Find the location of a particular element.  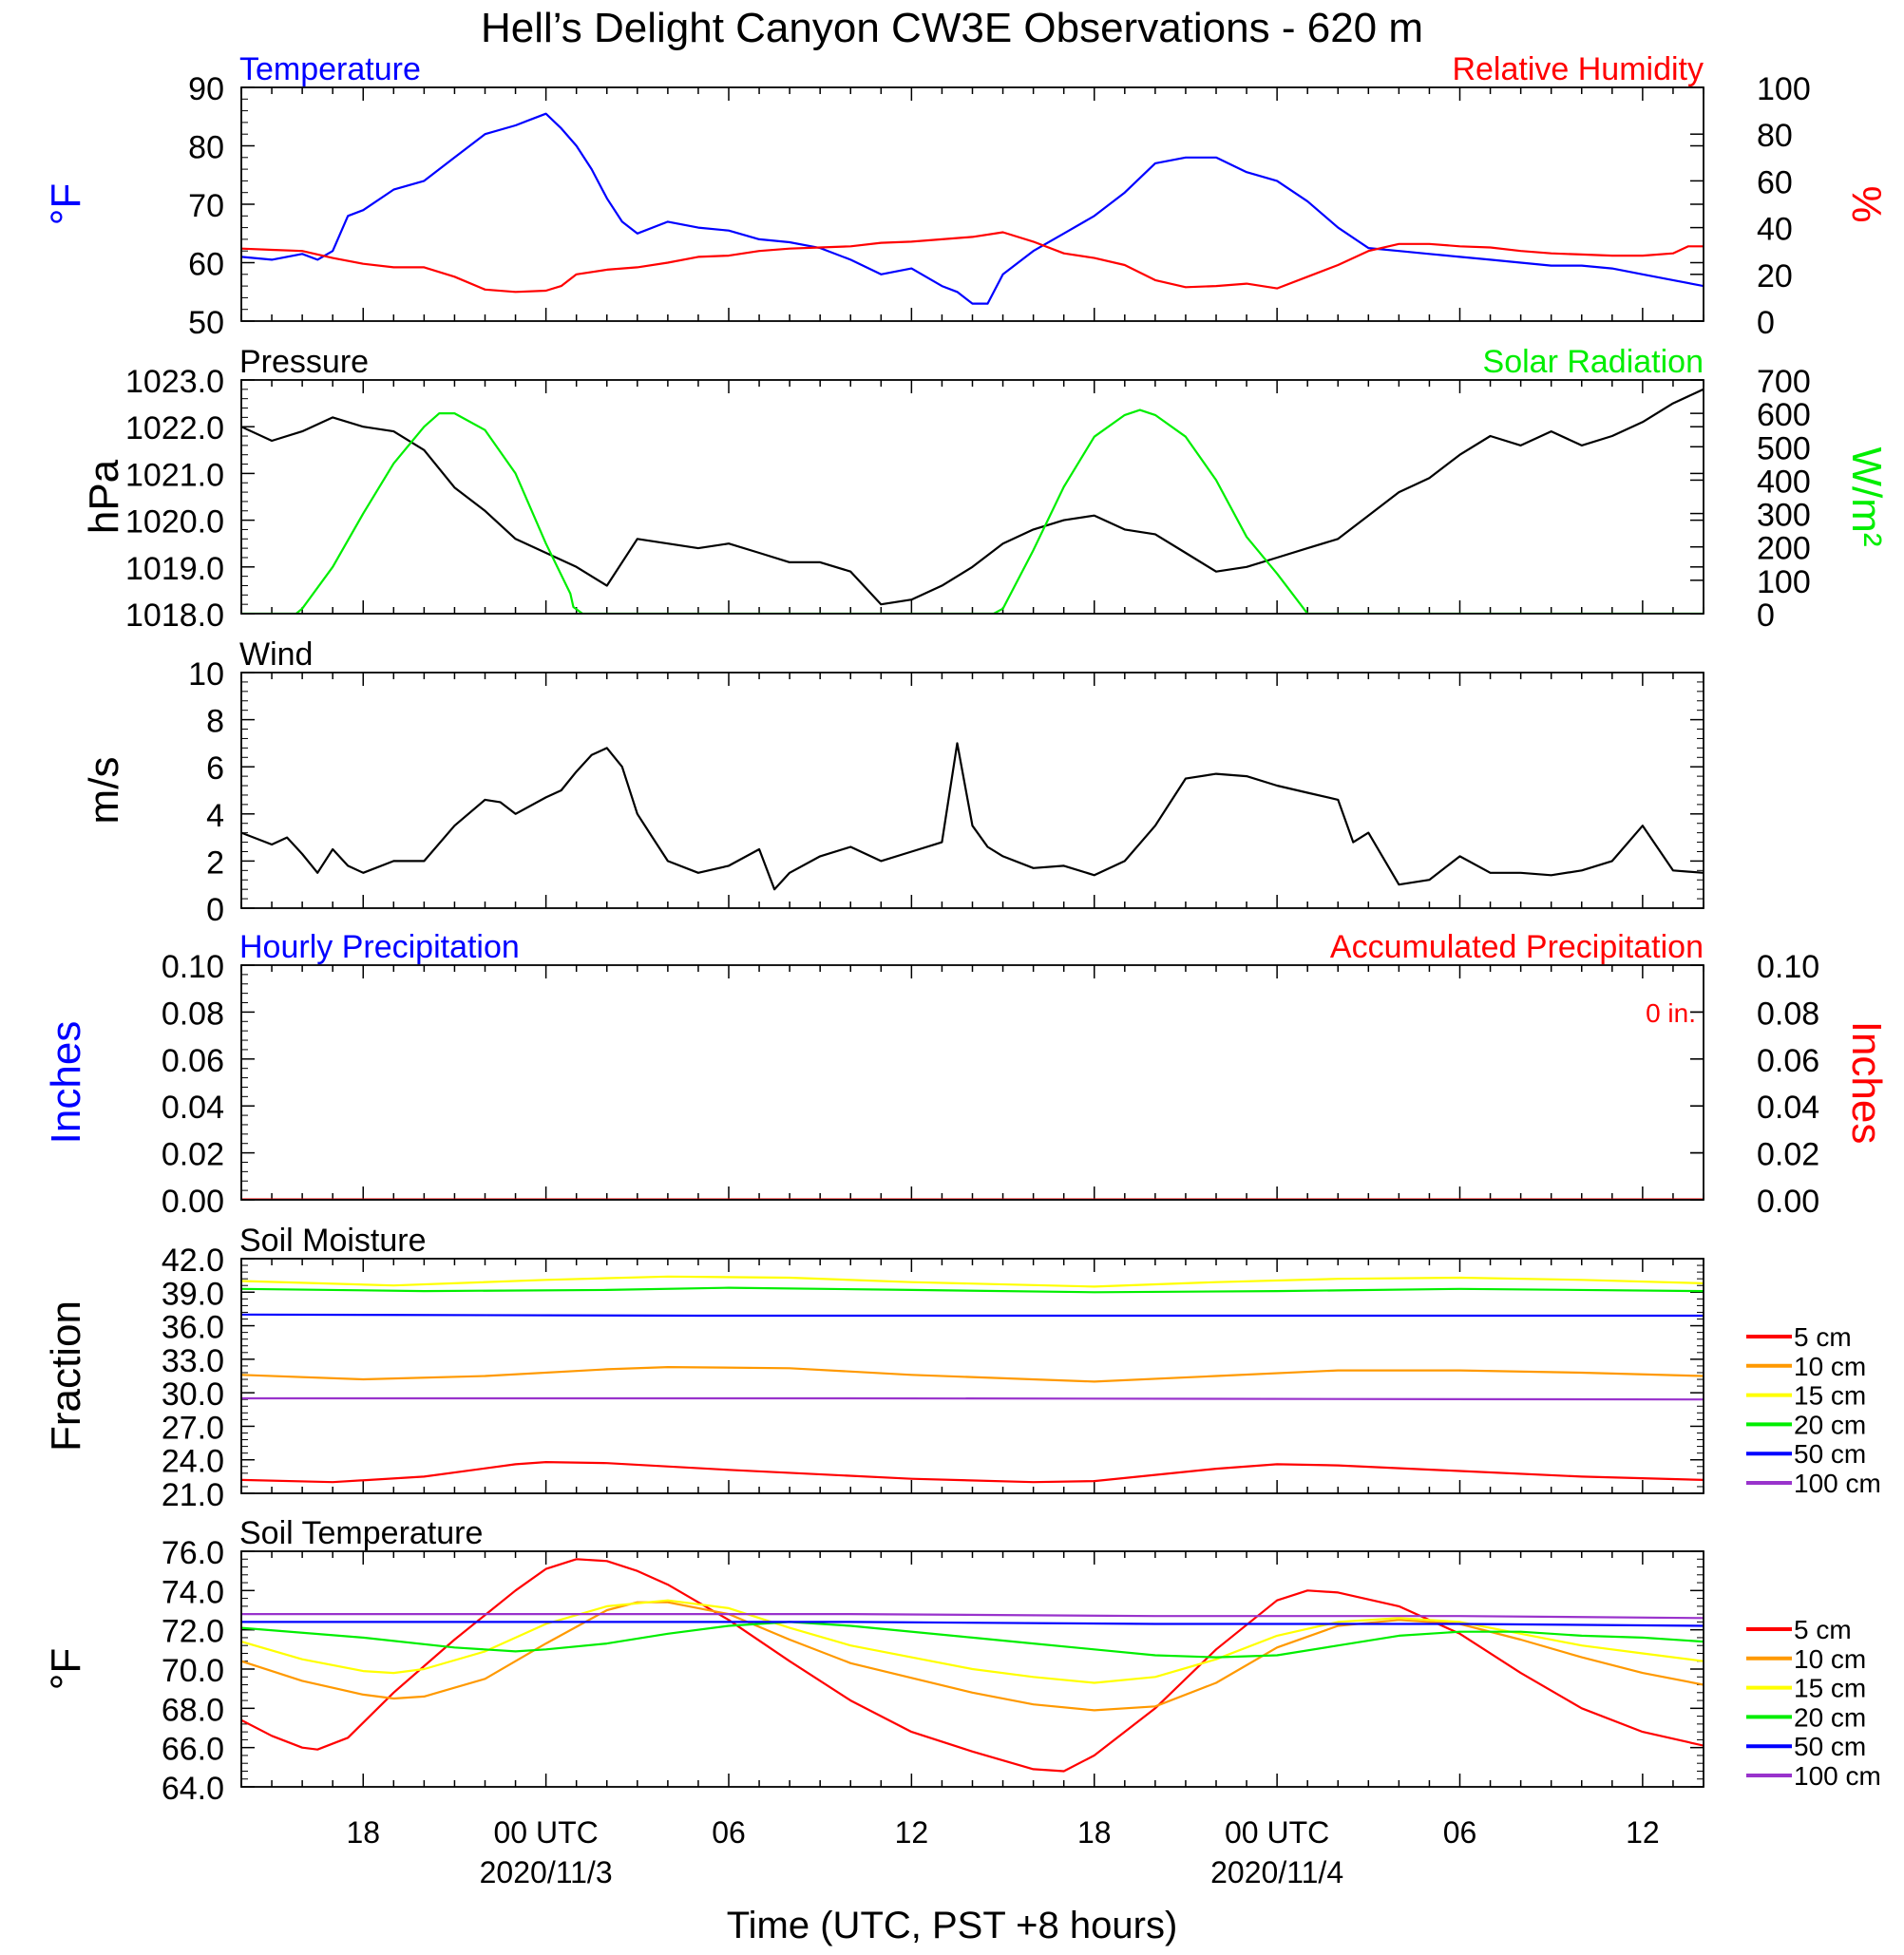

series-line-5-cm is located at coordinates (972, 1472).